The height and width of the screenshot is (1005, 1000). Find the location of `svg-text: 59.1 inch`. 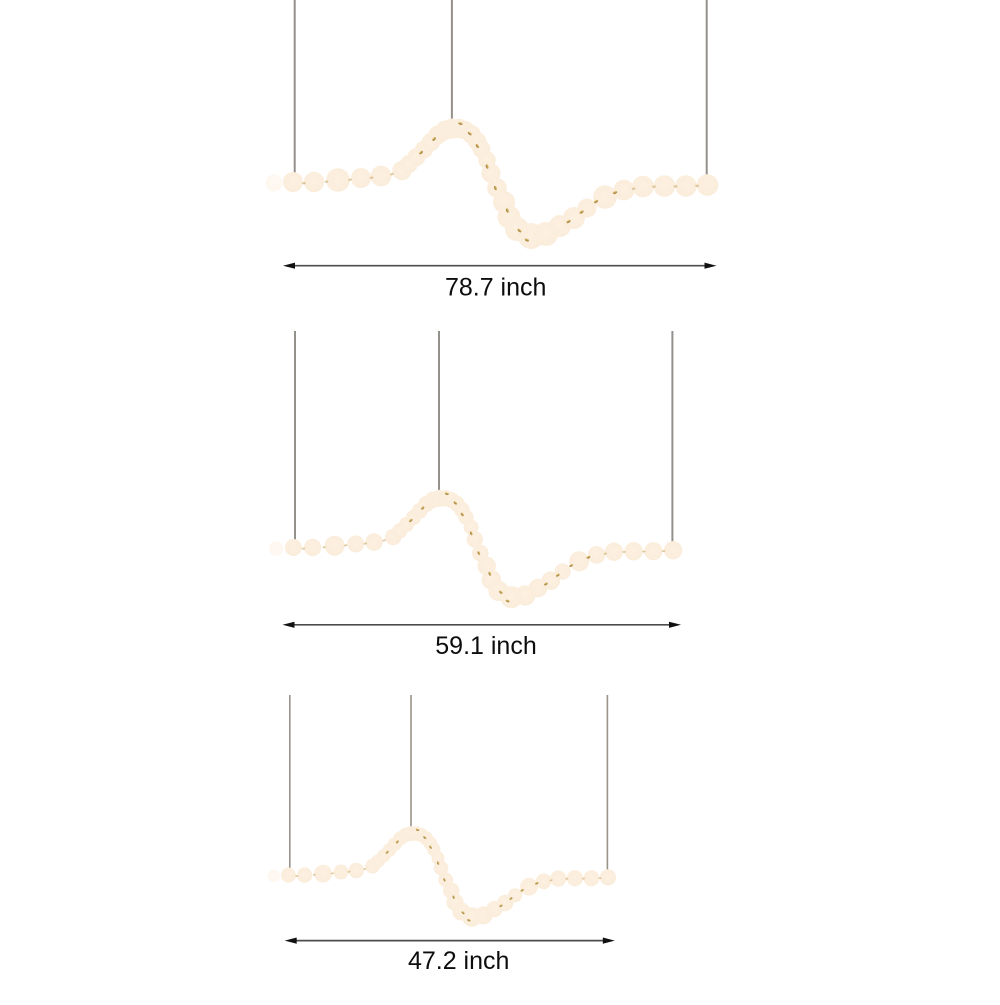

svg-text: 59.1 inch is located at coordinates (485, 646).